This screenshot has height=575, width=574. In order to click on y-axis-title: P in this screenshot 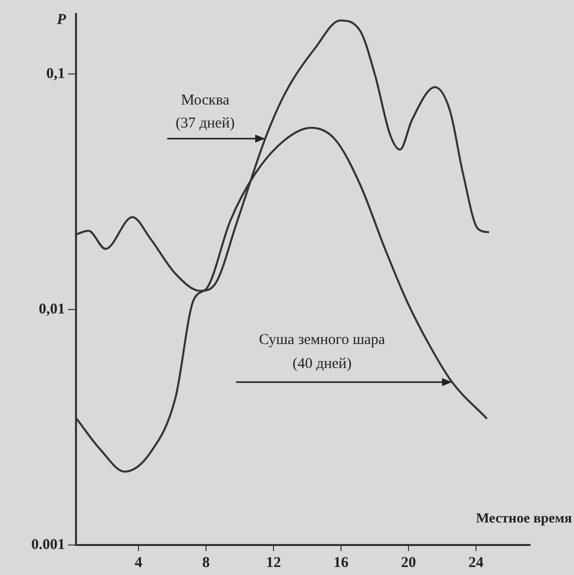, I will do `click(61, 20)`.